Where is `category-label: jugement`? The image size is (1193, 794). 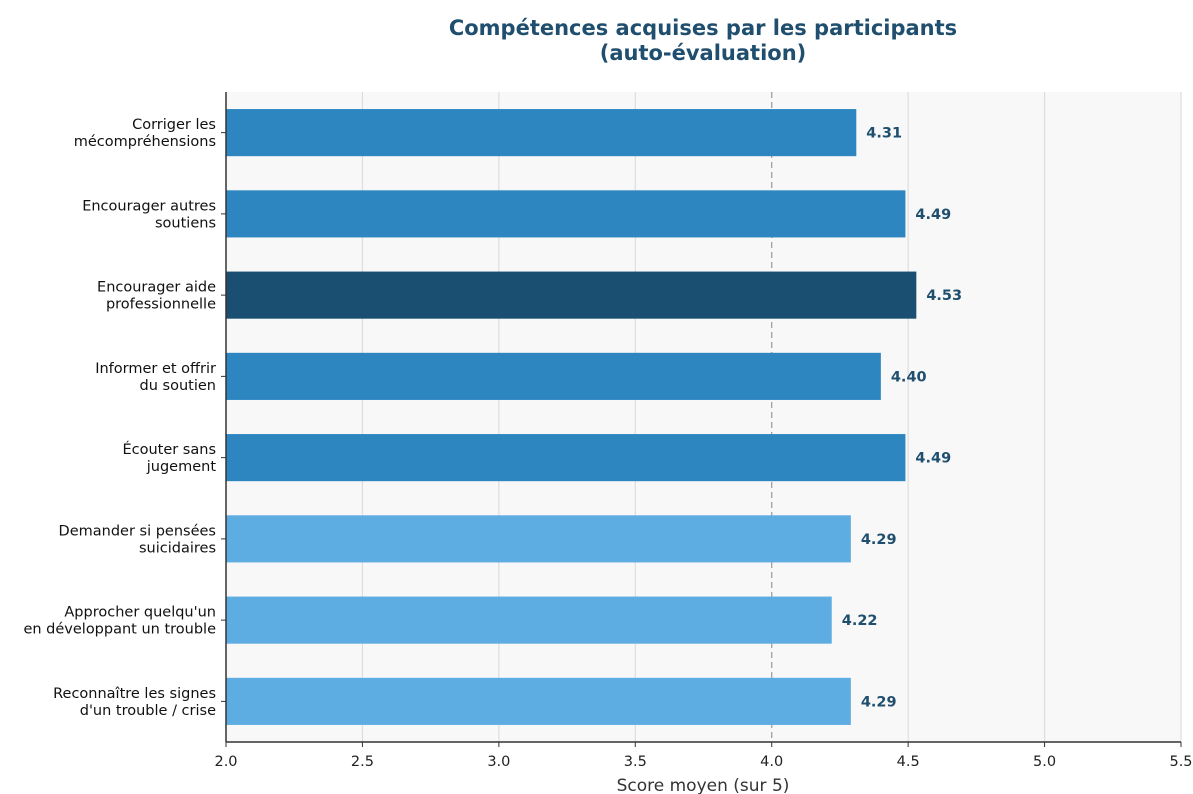
category-label: jugement is located at coordinates (181, 467).